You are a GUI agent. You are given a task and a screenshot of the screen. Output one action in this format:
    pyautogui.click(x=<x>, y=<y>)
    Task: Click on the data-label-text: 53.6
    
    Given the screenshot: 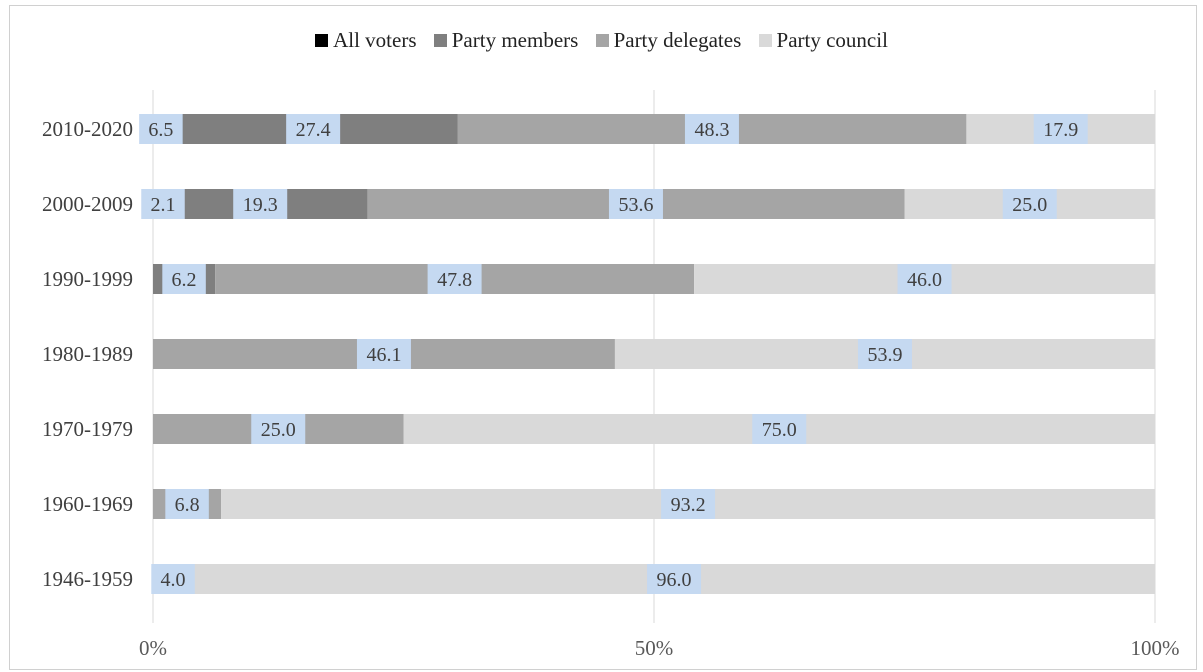 What is the action you would take?
    pyautogui.click(x=635, y=205)
    